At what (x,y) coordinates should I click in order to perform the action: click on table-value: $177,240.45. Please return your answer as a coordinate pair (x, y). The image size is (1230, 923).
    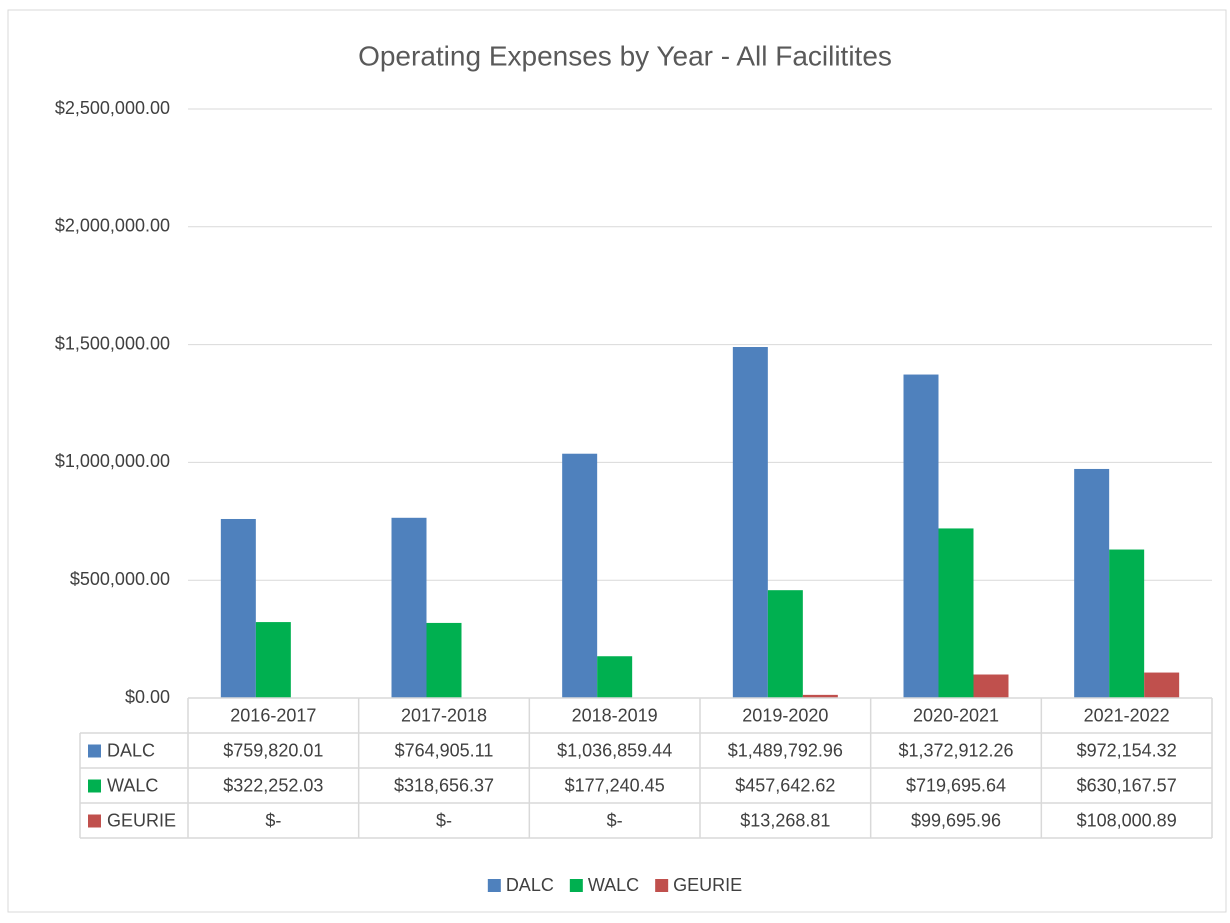
    Looking at the image, I should click on (615, 785).